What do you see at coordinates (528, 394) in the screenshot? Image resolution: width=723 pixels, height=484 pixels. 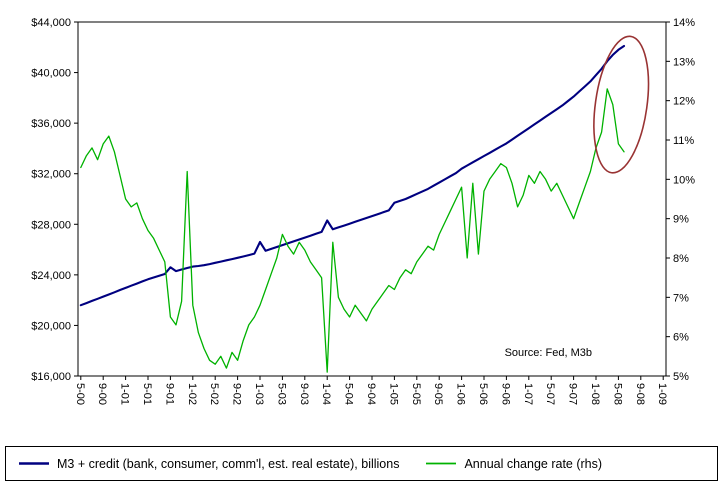 I see `x-axis-tick-label: 1-07` at bounding box center [528, 394].